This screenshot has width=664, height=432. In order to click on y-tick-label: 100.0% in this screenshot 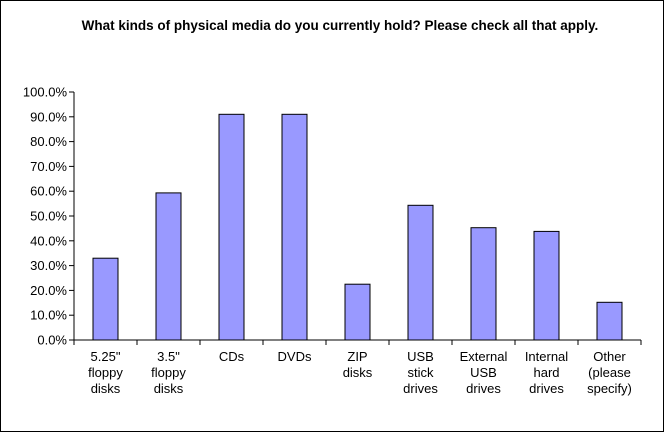, I will do `click(45, 92)`.